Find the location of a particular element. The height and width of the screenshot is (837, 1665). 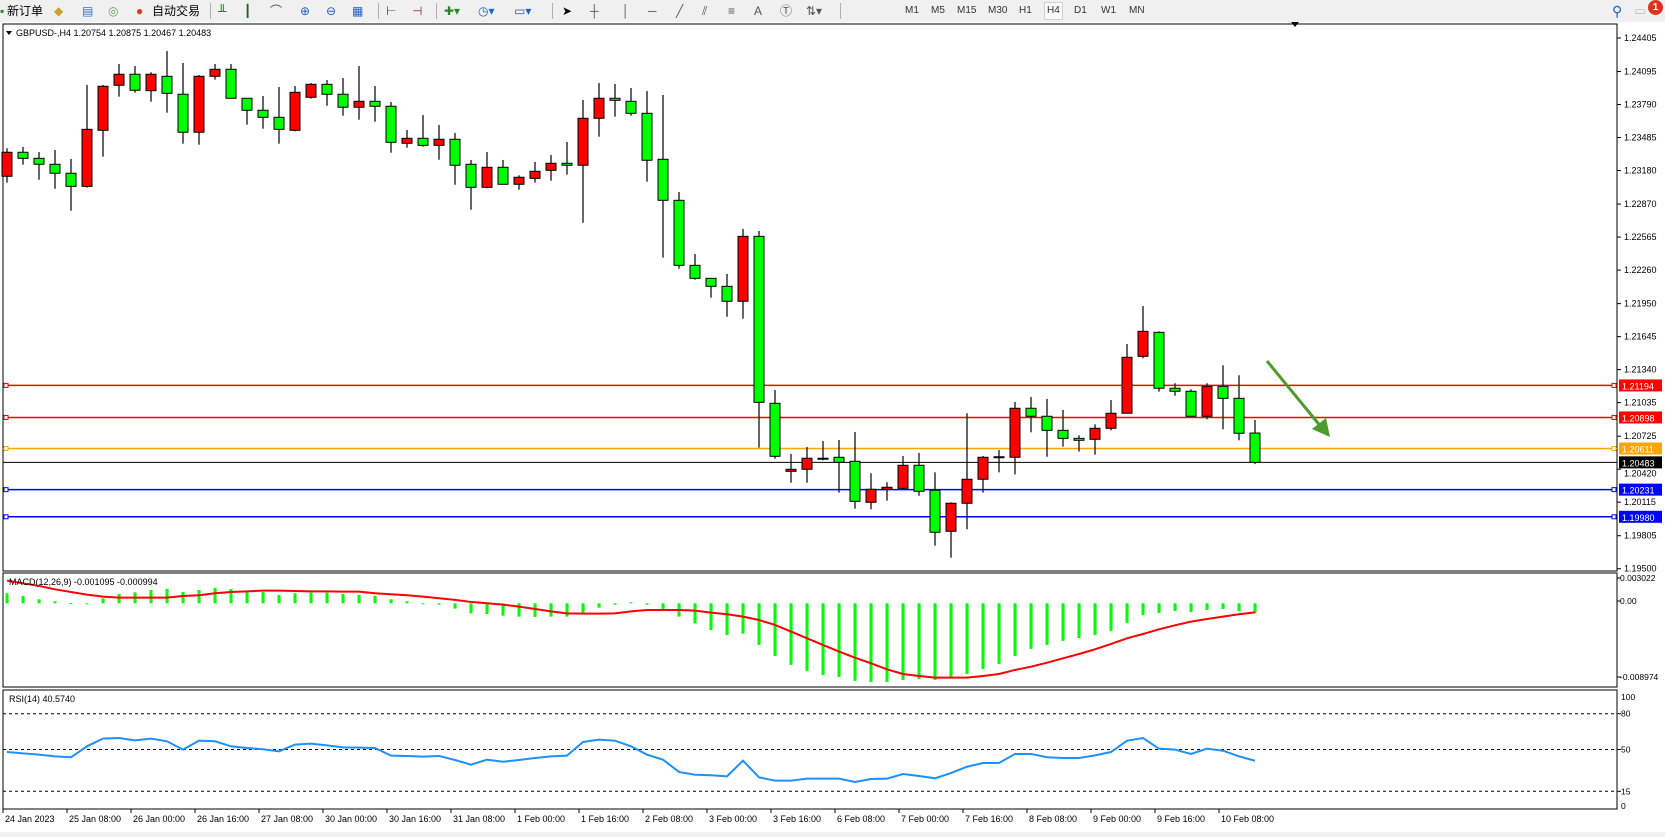

time-tick-label: 27 Jan 08:00 is located at coordinates (287, 819).